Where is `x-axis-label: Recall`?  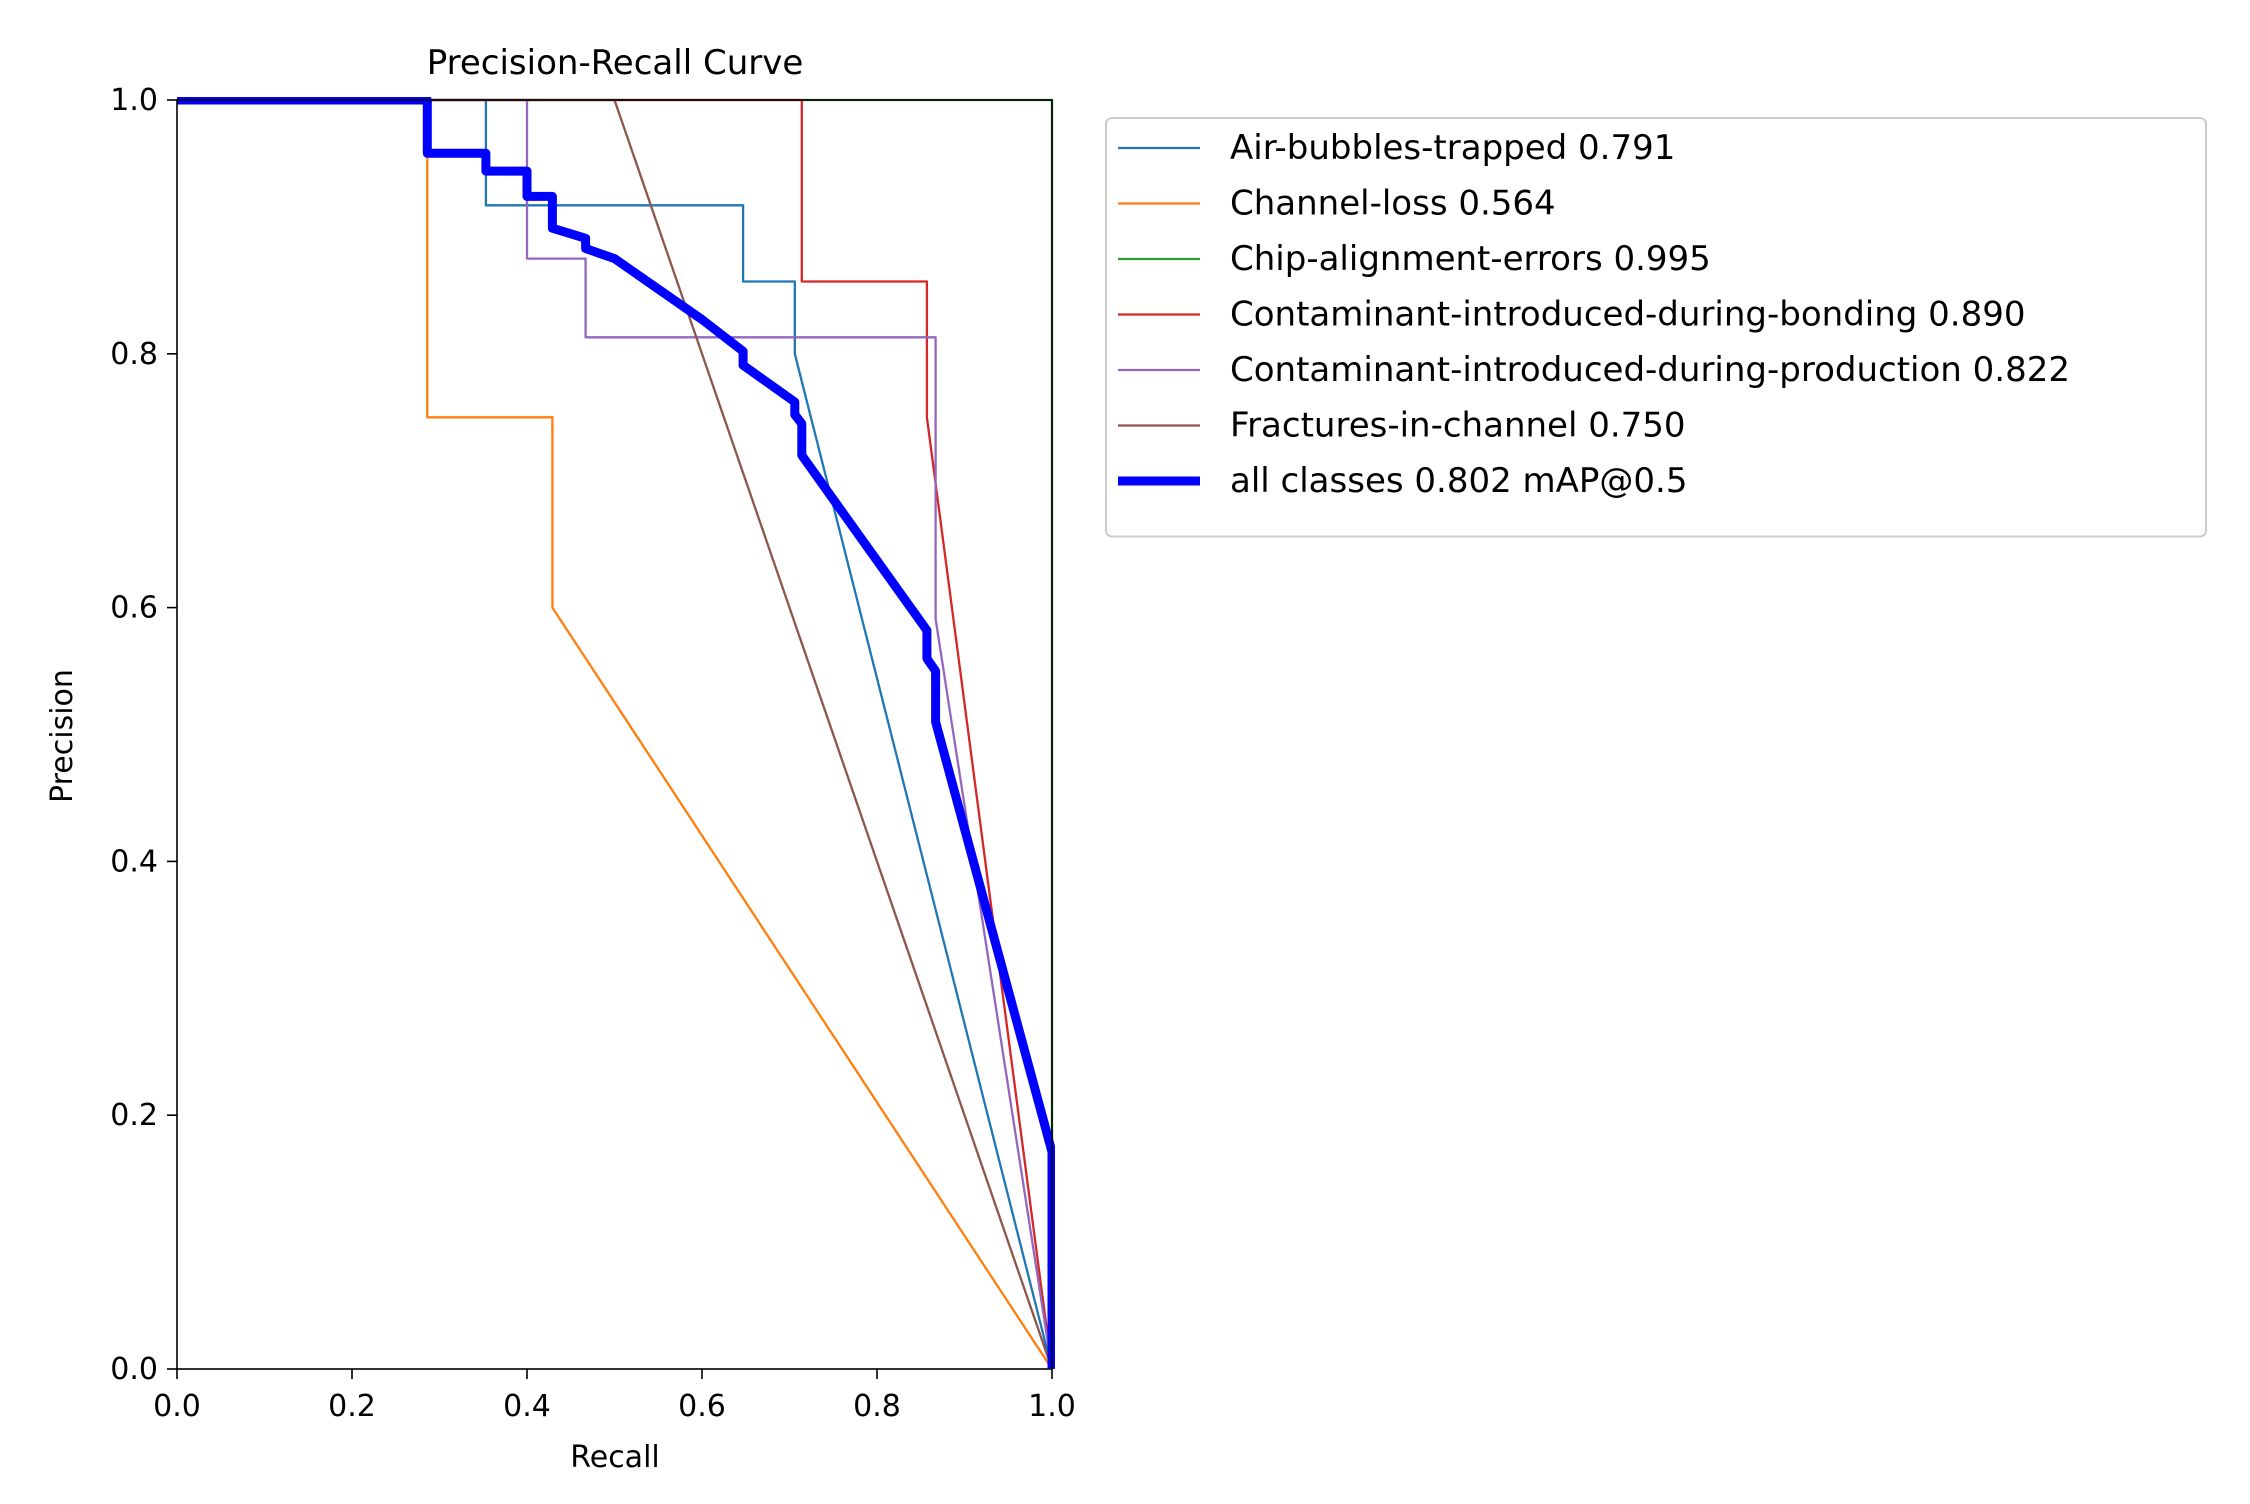
x-axis-label: Recall is located at coordinates (615, 1457).